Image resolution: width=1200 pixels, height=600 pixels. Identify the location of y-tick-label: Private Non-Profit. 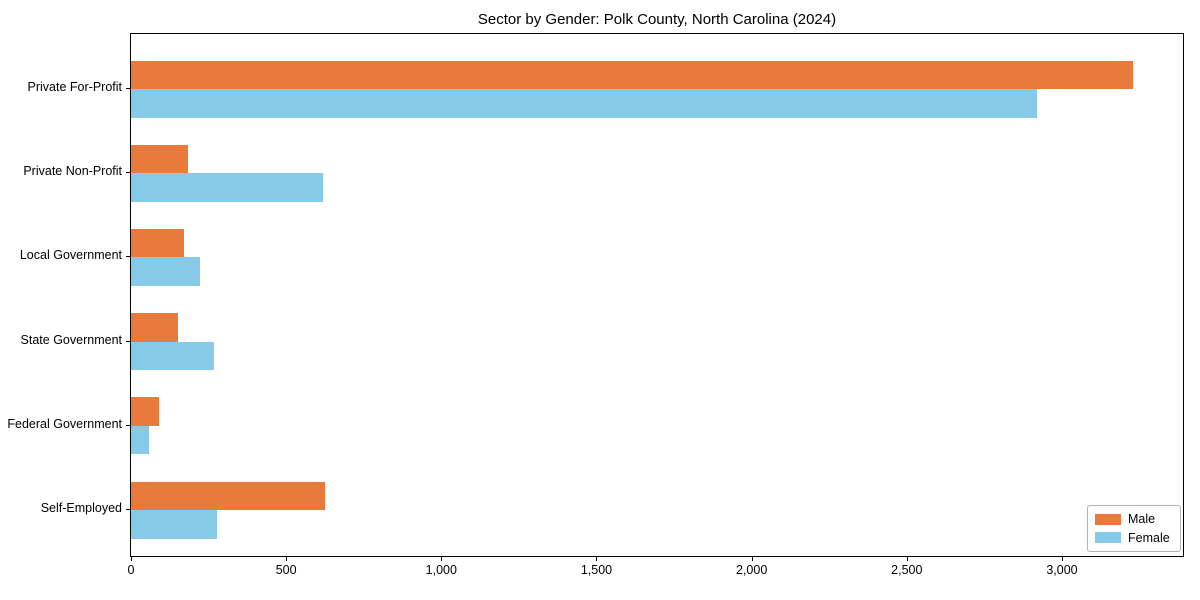
(72, 171).